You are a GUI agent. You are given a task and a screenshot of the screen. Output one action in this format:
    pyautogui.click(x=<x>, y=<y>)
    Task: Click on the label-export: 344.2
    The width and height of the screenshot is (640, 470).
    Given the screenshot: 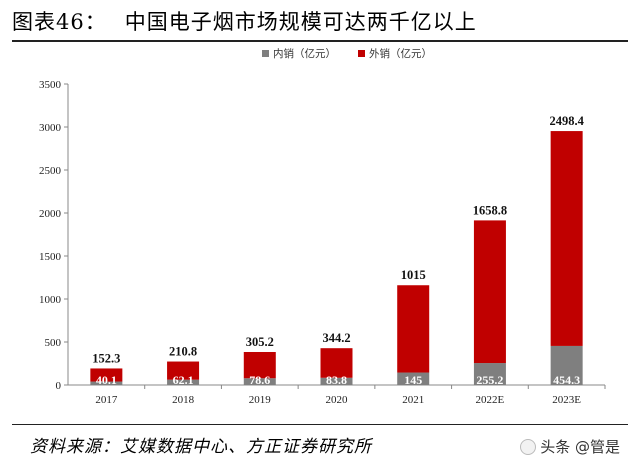 What is the action you would take?
    pyautogui.click(x=336, y=338)
    